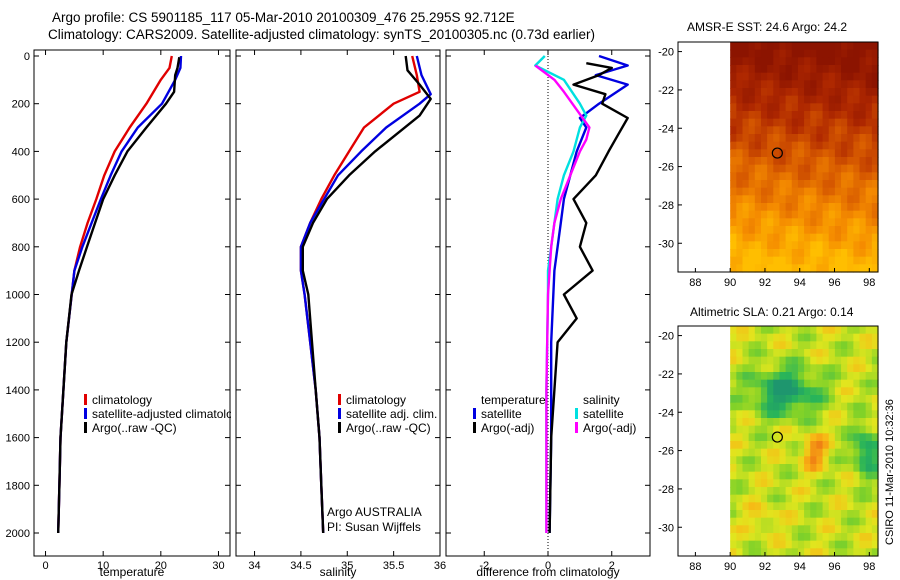 This screenshot has height=580, width=900. What do you see at coordinates (666, 452) in the screenshot?
I see `altimetric-sla-ytick-label: -26` at bounding box center [666, 452].